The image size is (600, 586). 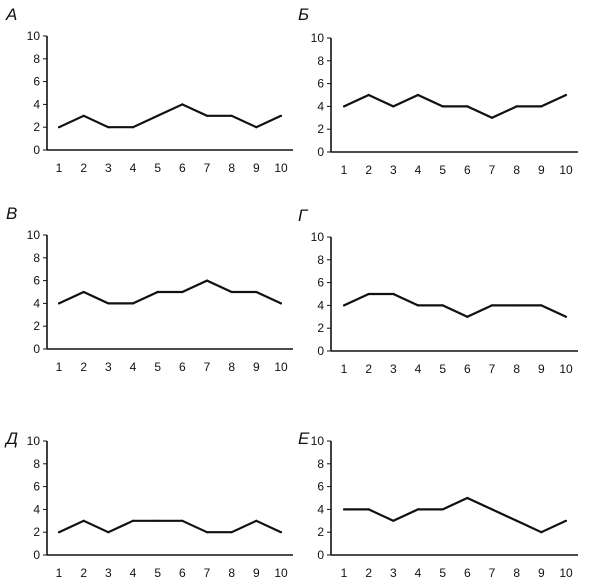 I want to click on panel-label: В, so click(x=11, y=213).